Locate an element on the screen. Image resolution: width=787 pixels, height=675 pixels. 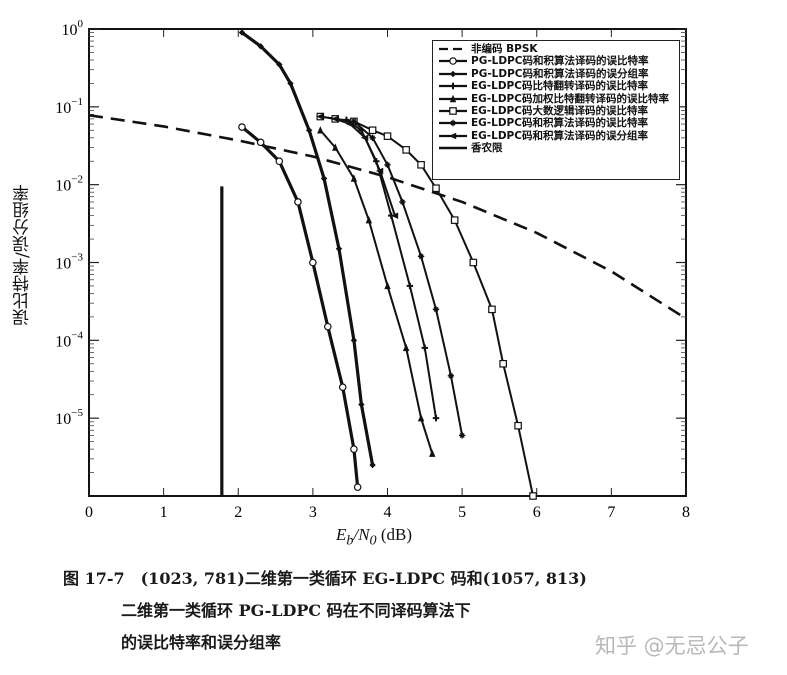
legend-item: EG-LDPC码比特翻转译码的误比特率 is located at coordinates (556, 86).